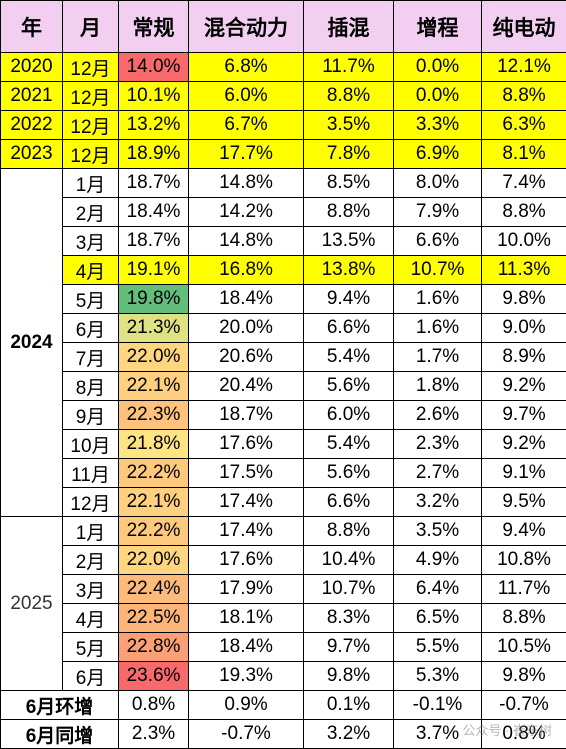 This screenshot has height=749, width=566. What do you see at coordinates (438, 589) in the screenshot?
I see `cell-erev: 6.4%` at bounding box center [438, 589].